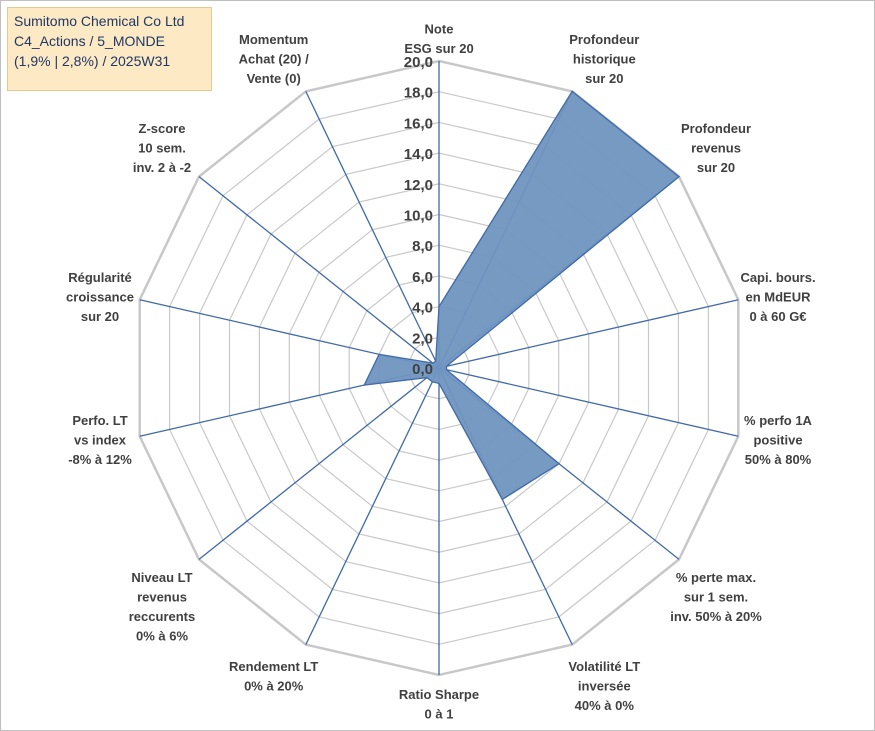 This screenshot has height=731, width=875. What do you see at coordinates (418, 93) in the screenshot?
I see `tick-label: 18,0` at bounding box center [418, 93].